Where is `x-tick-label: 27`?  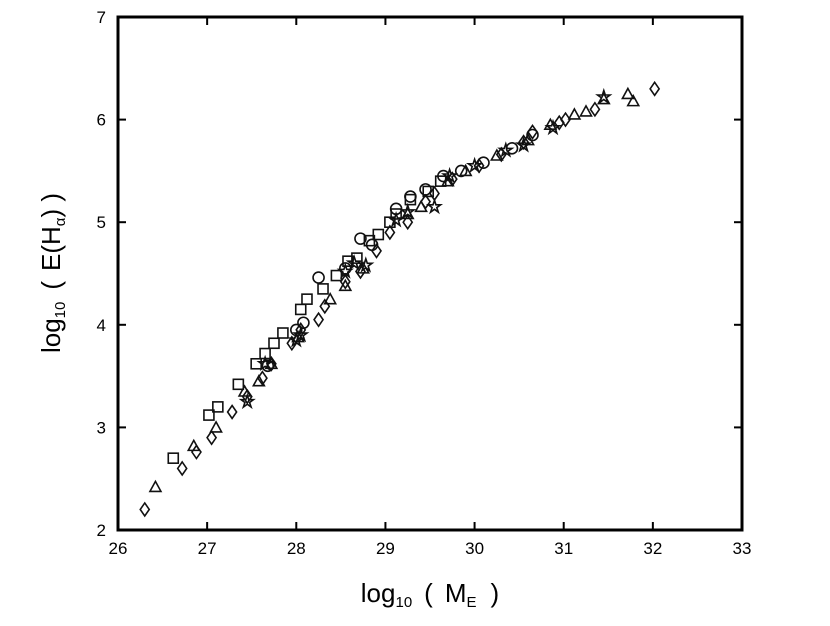
x-tick-label: 27 is located at coordinates (207, 548).